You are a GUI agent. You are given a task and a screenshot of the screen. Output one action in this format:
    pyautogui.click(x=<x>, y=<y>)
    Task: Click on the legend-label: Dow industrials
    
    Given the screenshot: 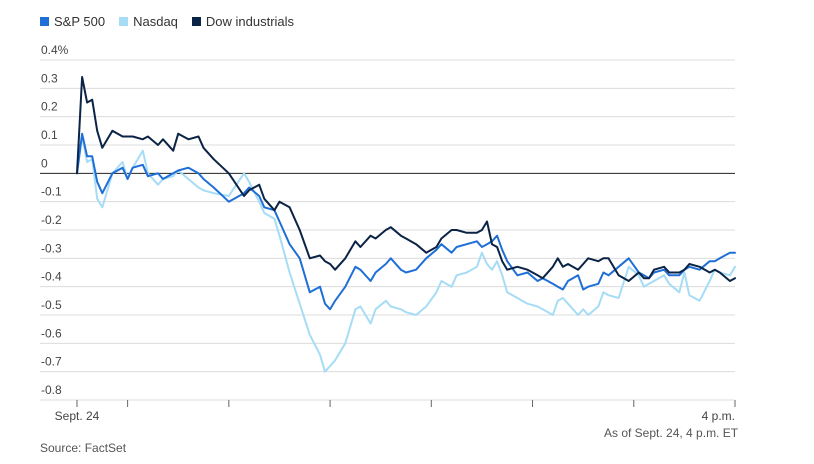 What is the action you would take?
    pyautogui.click(x=250, y=21)
    